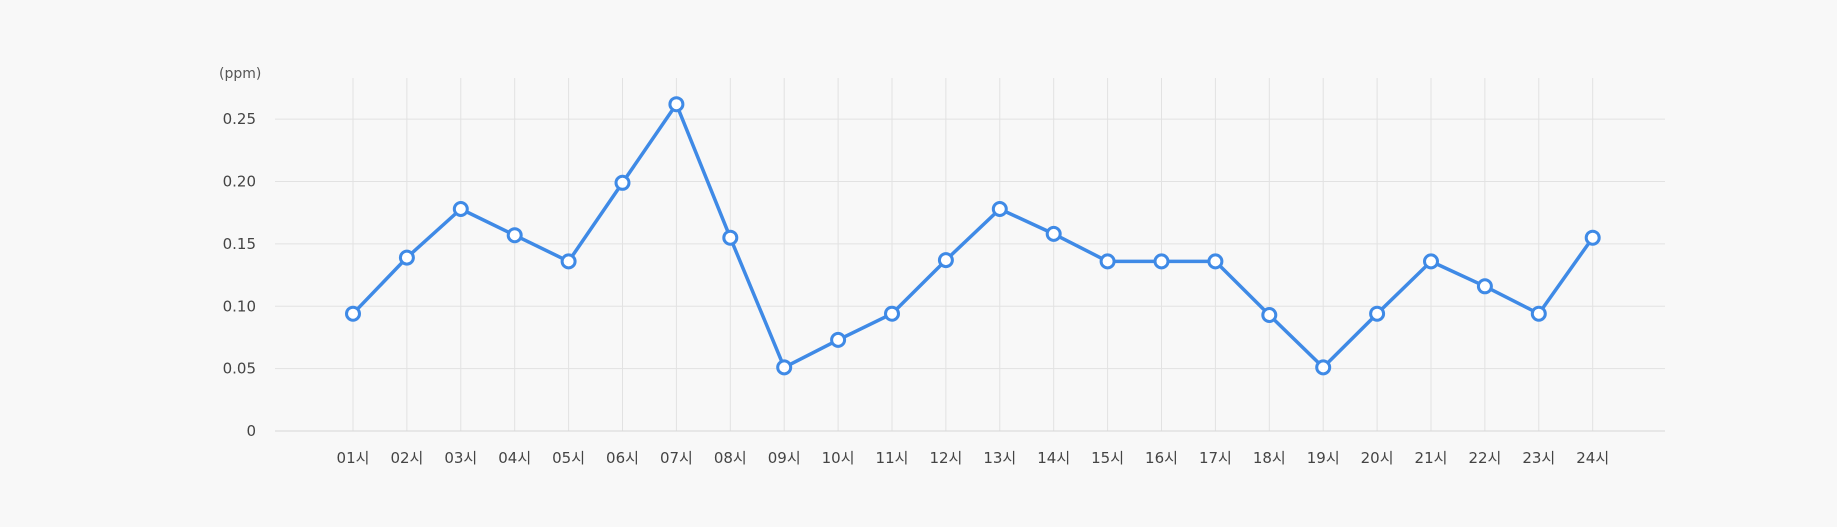  I want to click on y-tick-label: 0.15, so click(239, 244).